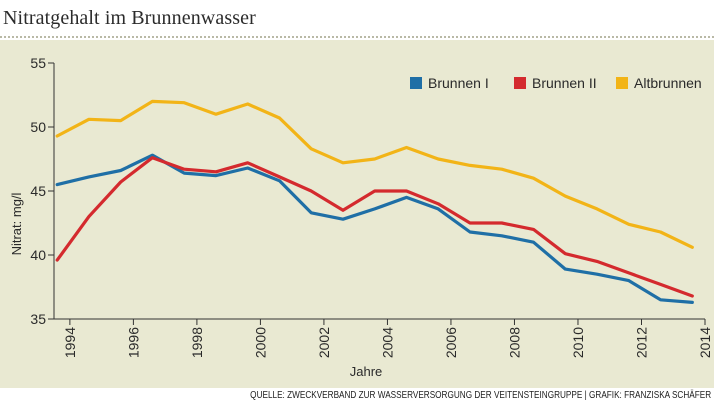  I want to click on chart-legend: Brunnen I Brunnen II Altbrunnen, so click(556, 83).